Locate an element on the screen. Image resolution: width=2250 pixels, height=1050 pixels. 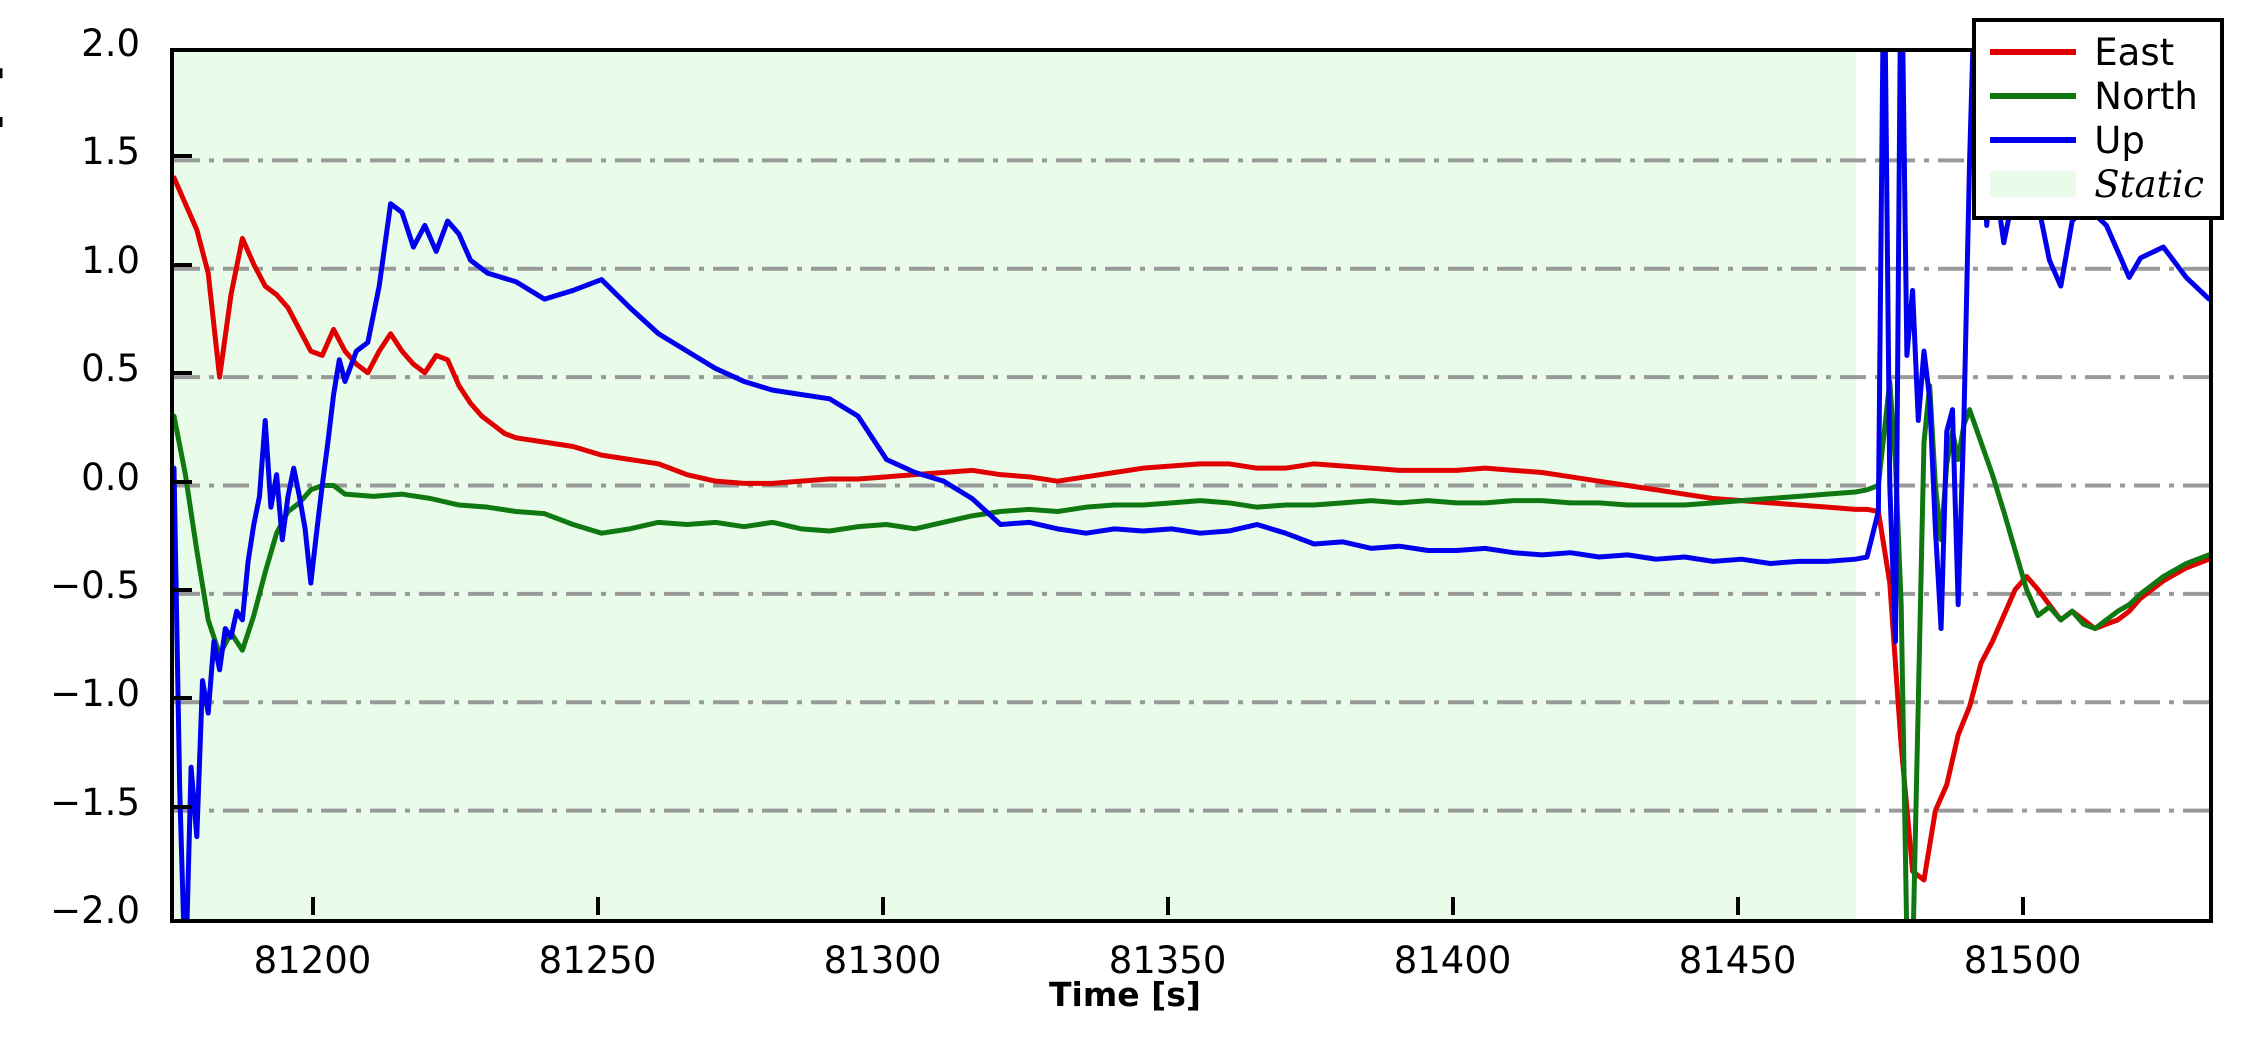
legend-item-label: Up is located at coordinates (2119, 140).